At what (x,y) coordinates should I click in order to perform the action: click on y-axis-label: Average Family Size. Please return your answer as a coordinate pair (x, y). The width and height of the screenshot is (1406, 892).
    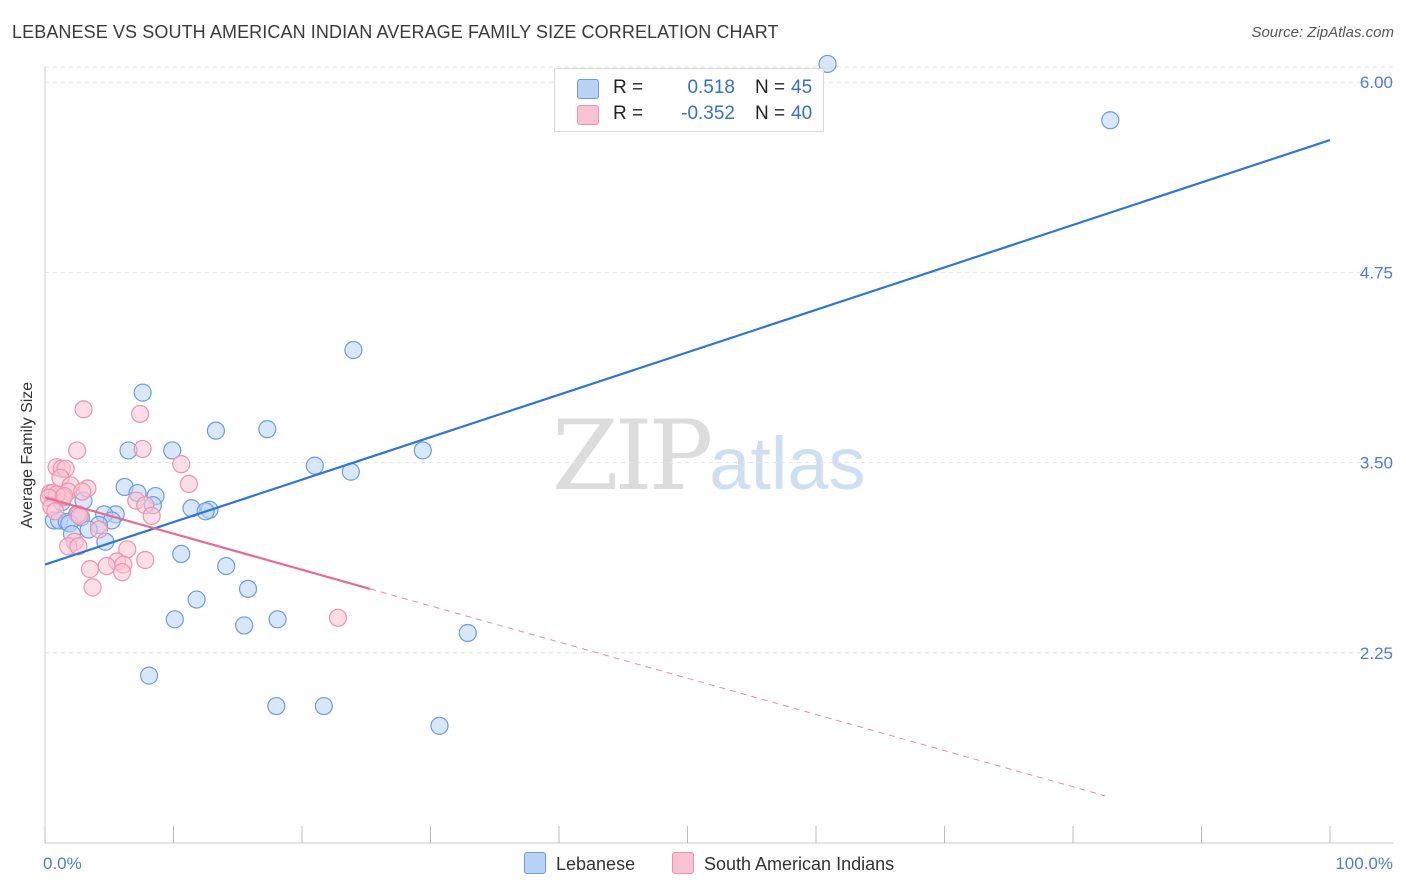
    Looking at the image, I should click on (27, 455).